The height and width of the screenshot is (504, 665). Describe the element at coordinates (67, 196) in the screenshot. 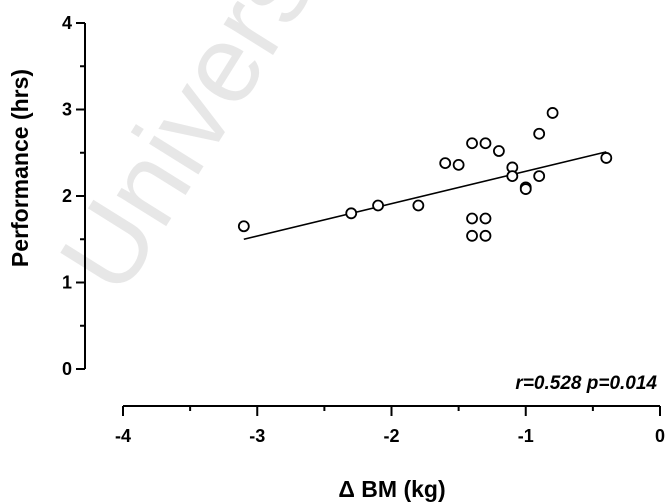

I see `y-tick-label: 2` at that location.